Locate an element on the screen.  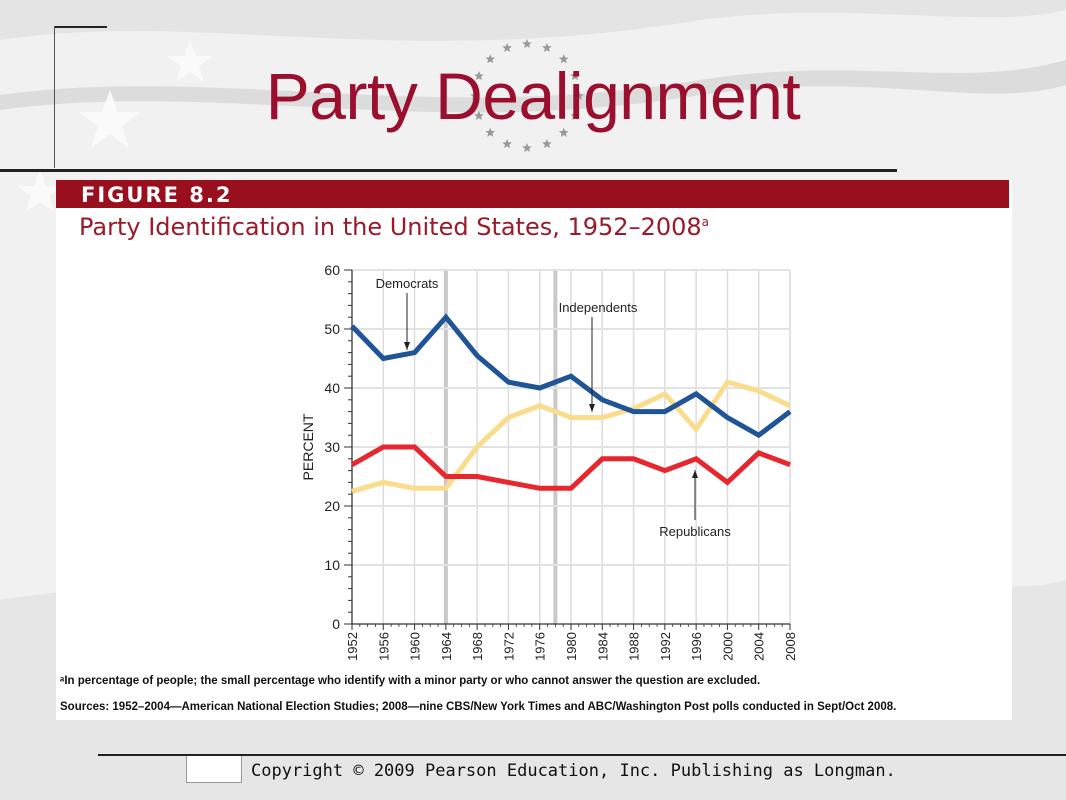
x-tick-label: 1988 is located at coordinates (634, 646).